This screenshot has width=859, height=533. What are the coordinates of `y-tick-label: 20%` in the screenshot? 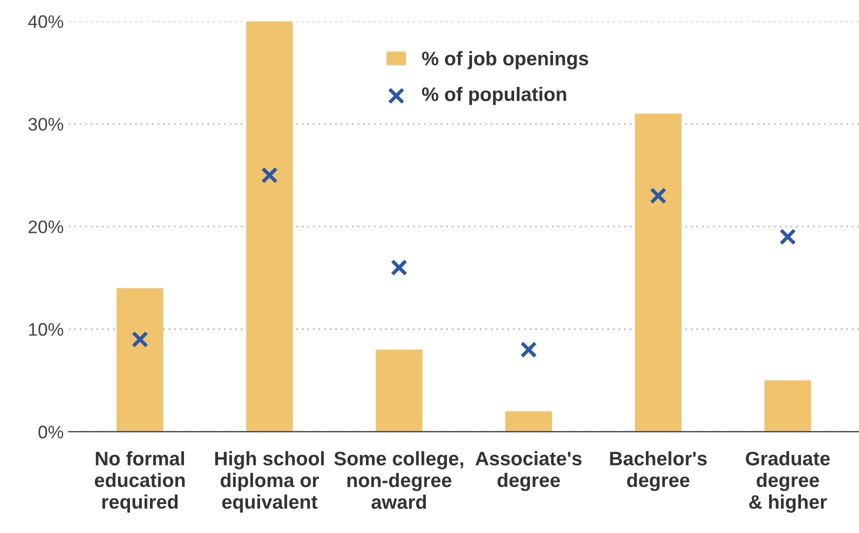 It's located at (46, 227).